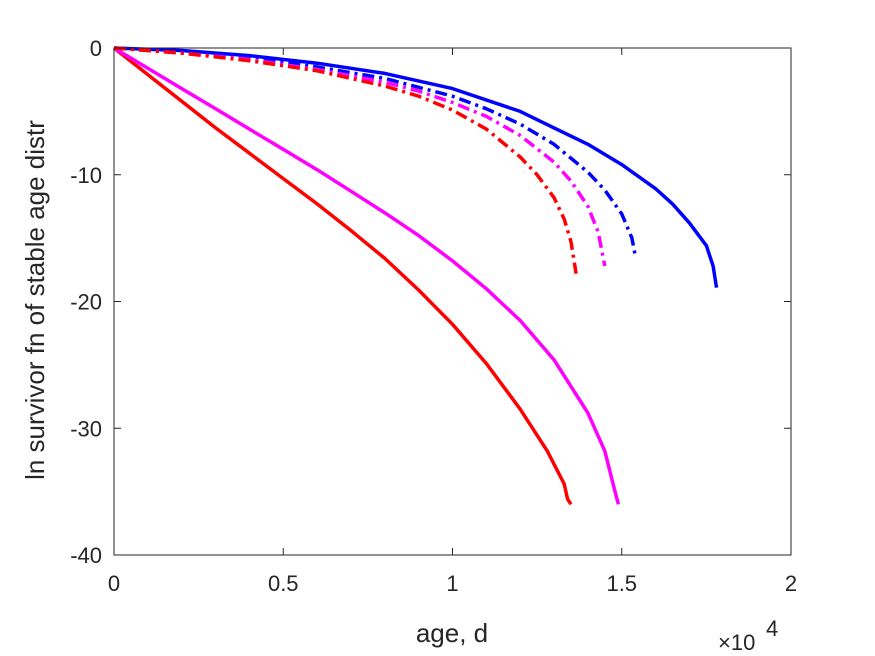  I want to click on y-tick-label: -10, so click(86, 175).